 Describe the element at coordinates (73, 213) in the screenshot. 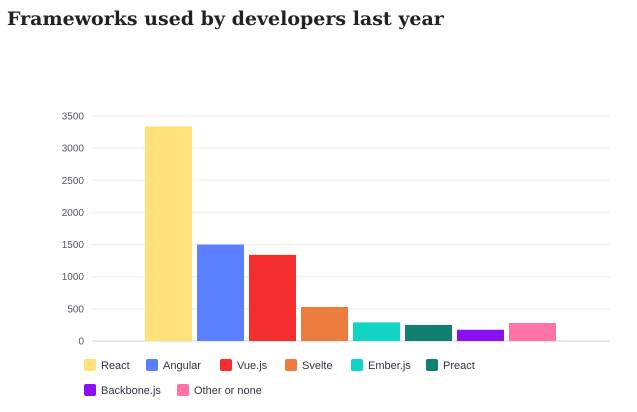

I see `y-tick-label: 2000` at that location.